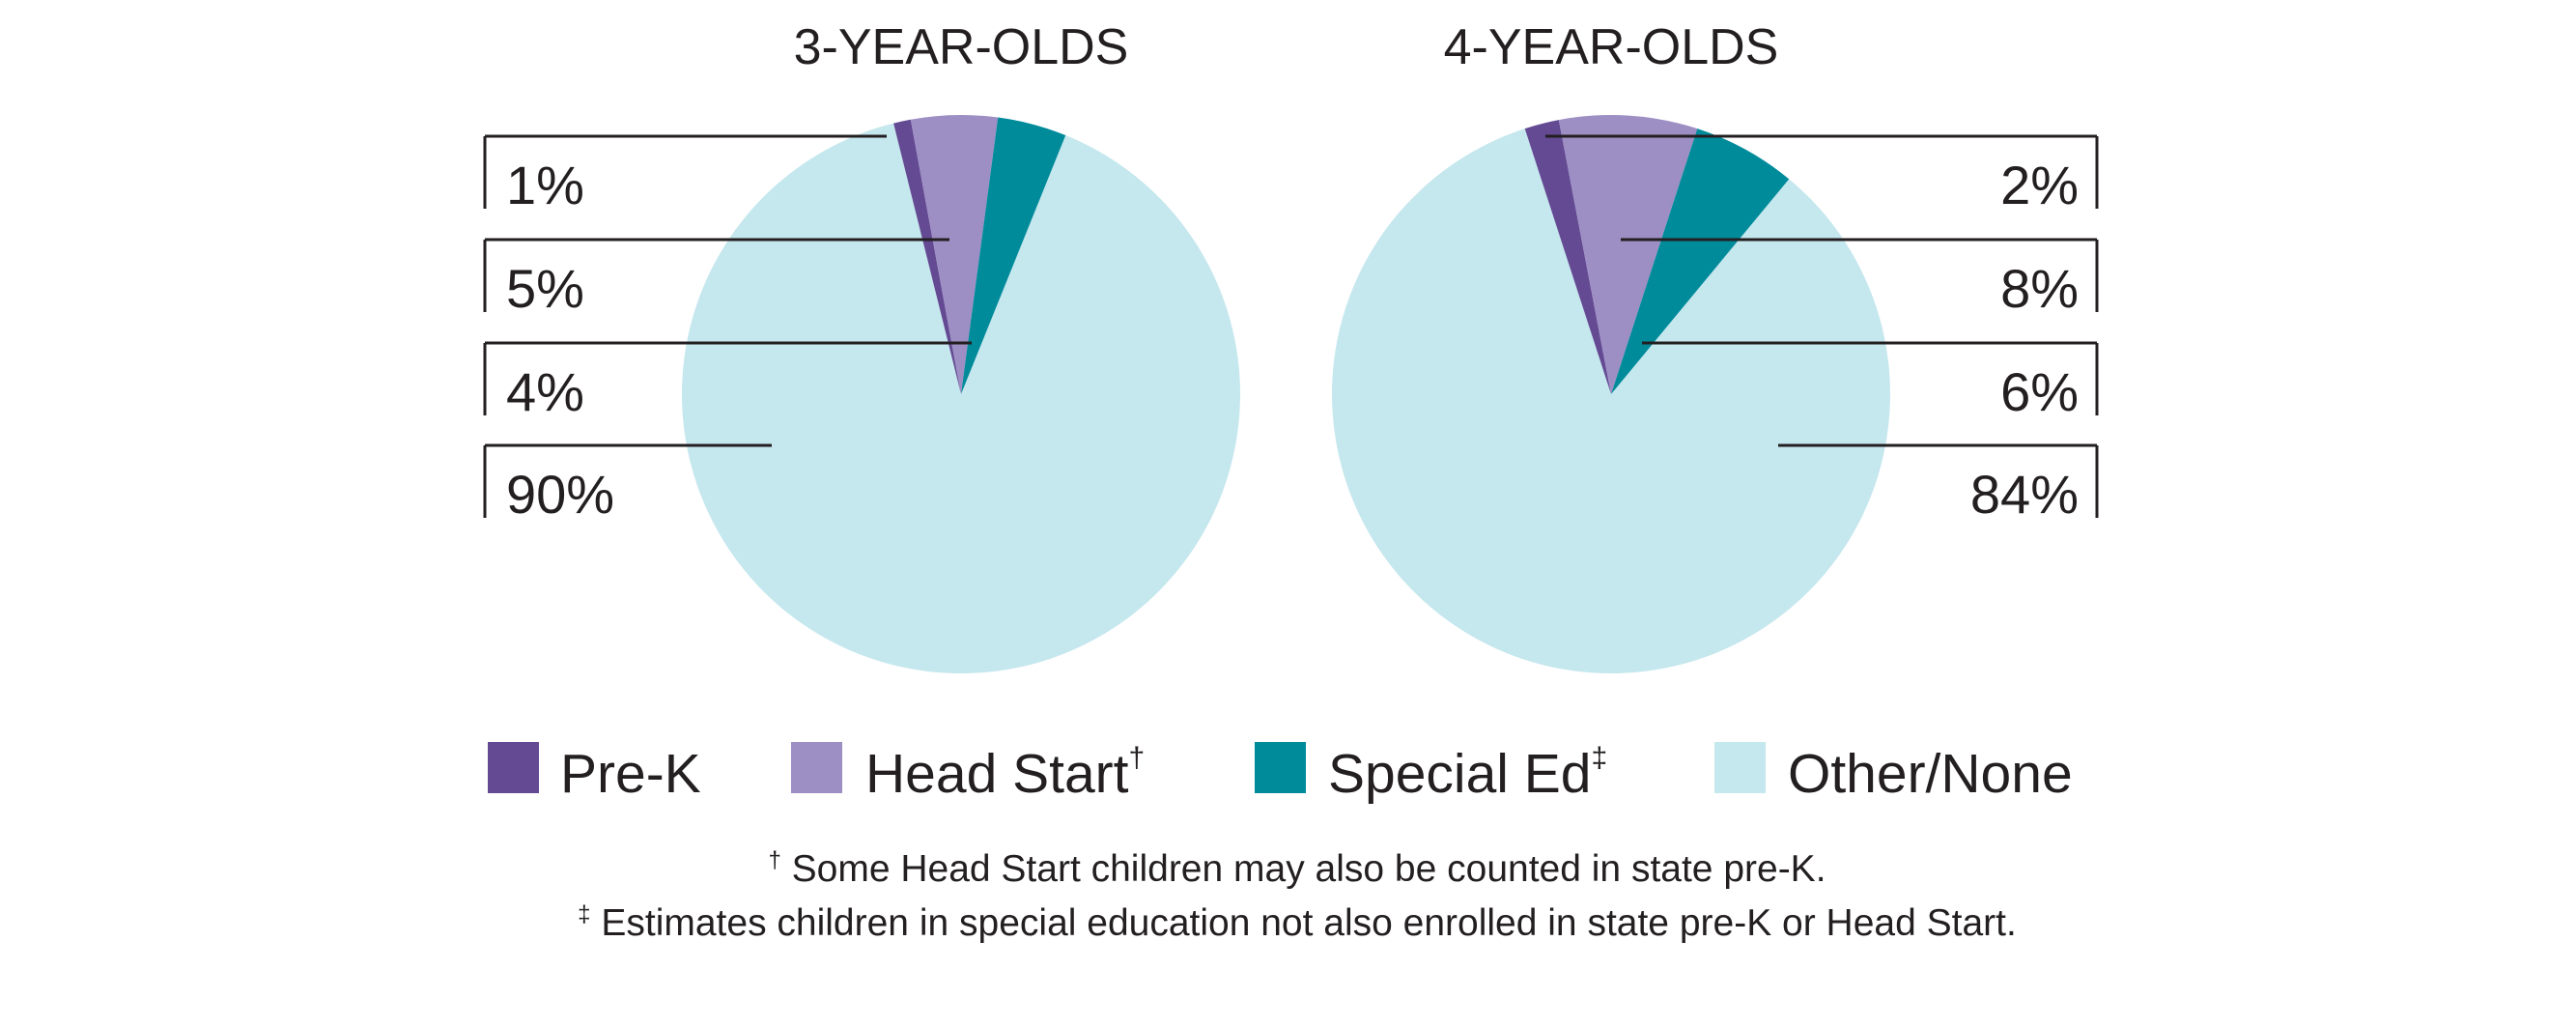 This screenshot has width=2576, height=1027. What do you see at coordinates (1740, 768) in the screenshot?
I see `legend-swatch-other-none` at bounding box center [1740, 768].